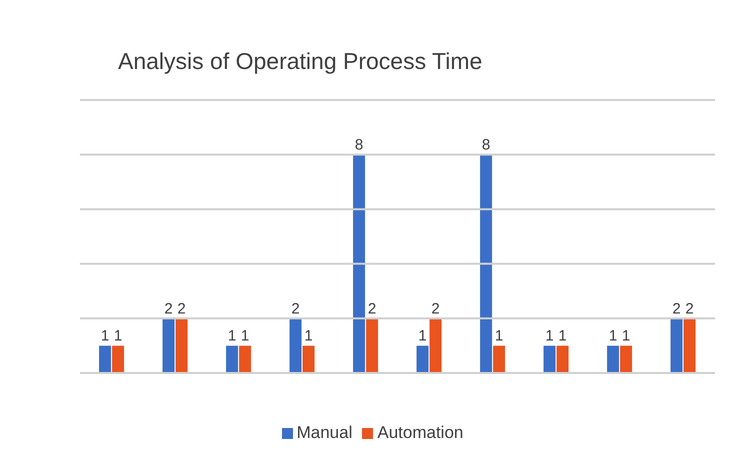 This screenshot has height=473, width=741. Describe the element at coordinates (420, 432) in the screenshot. I see `legend-label: Automation` at that location.